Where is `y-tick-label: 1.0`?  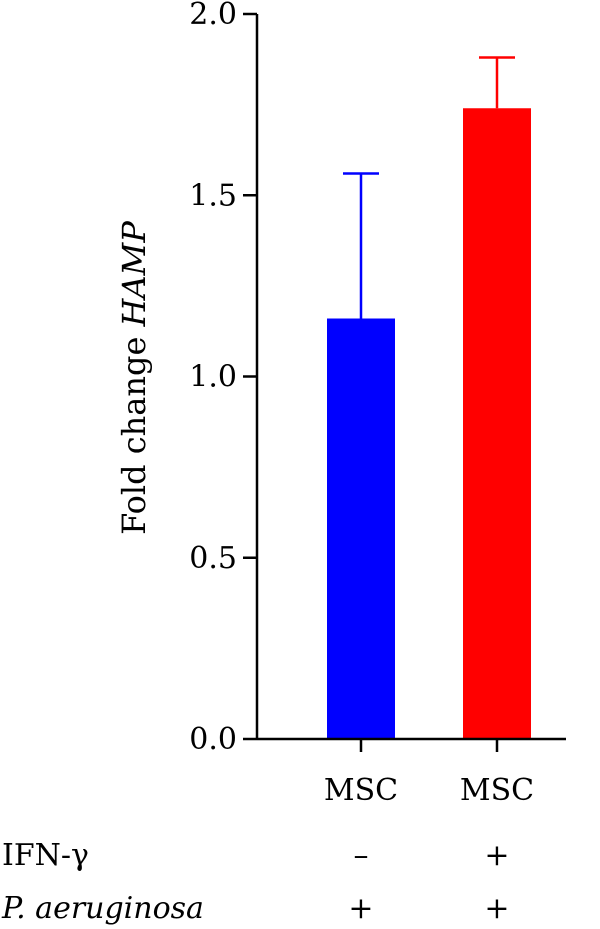 y-tick-label: 1.0 is located at coordinates (213, 377).